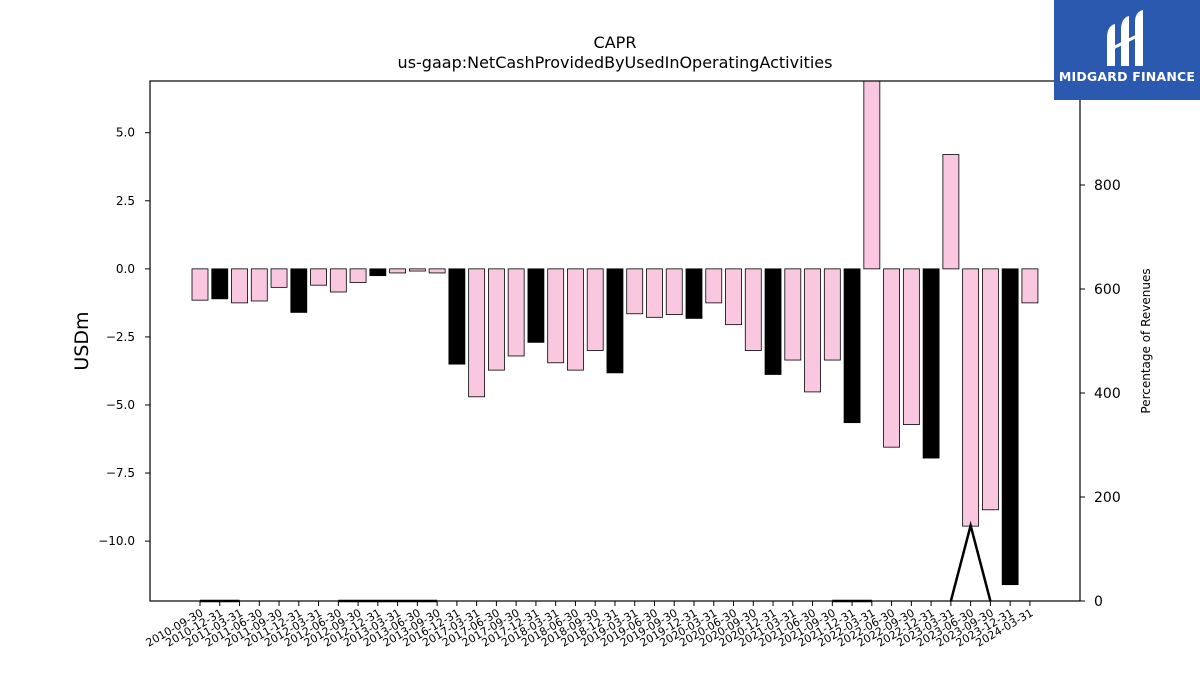  What do you see at coordinates (1127, 76) in the screenshot?
I see `logo-text: MIDGARD FINANCE` at bounding box center [1127, 76].